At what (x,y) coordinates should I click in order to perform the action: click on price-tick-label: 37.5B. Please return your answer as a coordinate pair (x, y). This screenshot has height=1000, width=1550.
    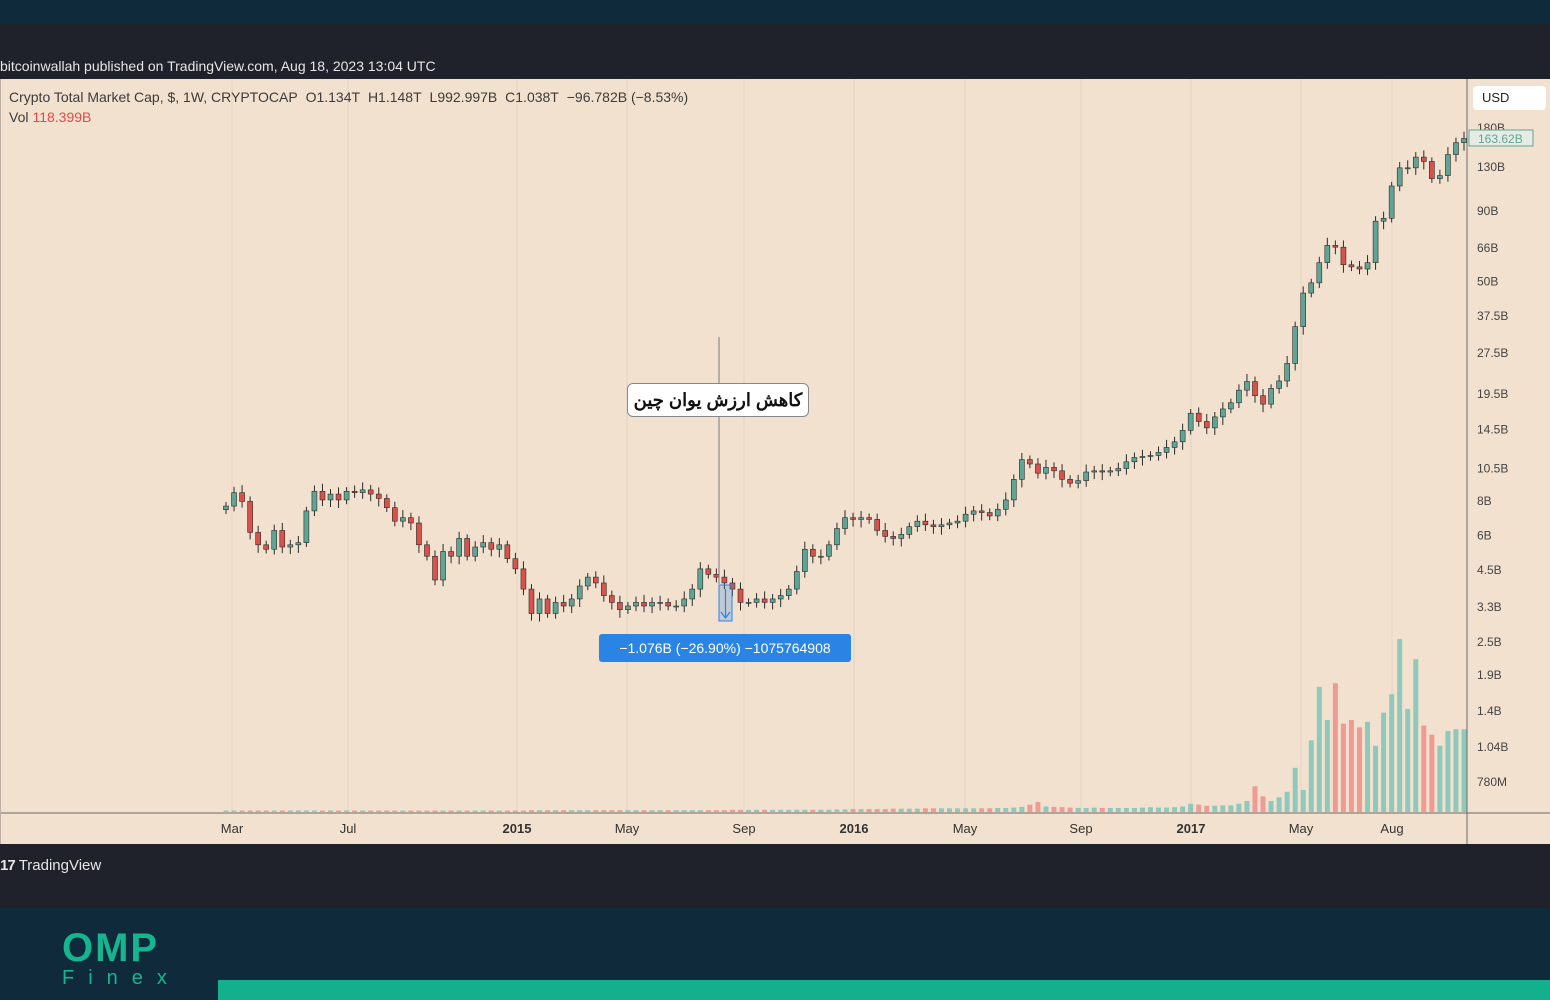
    Looking at the image, I should click on (1492, 316).